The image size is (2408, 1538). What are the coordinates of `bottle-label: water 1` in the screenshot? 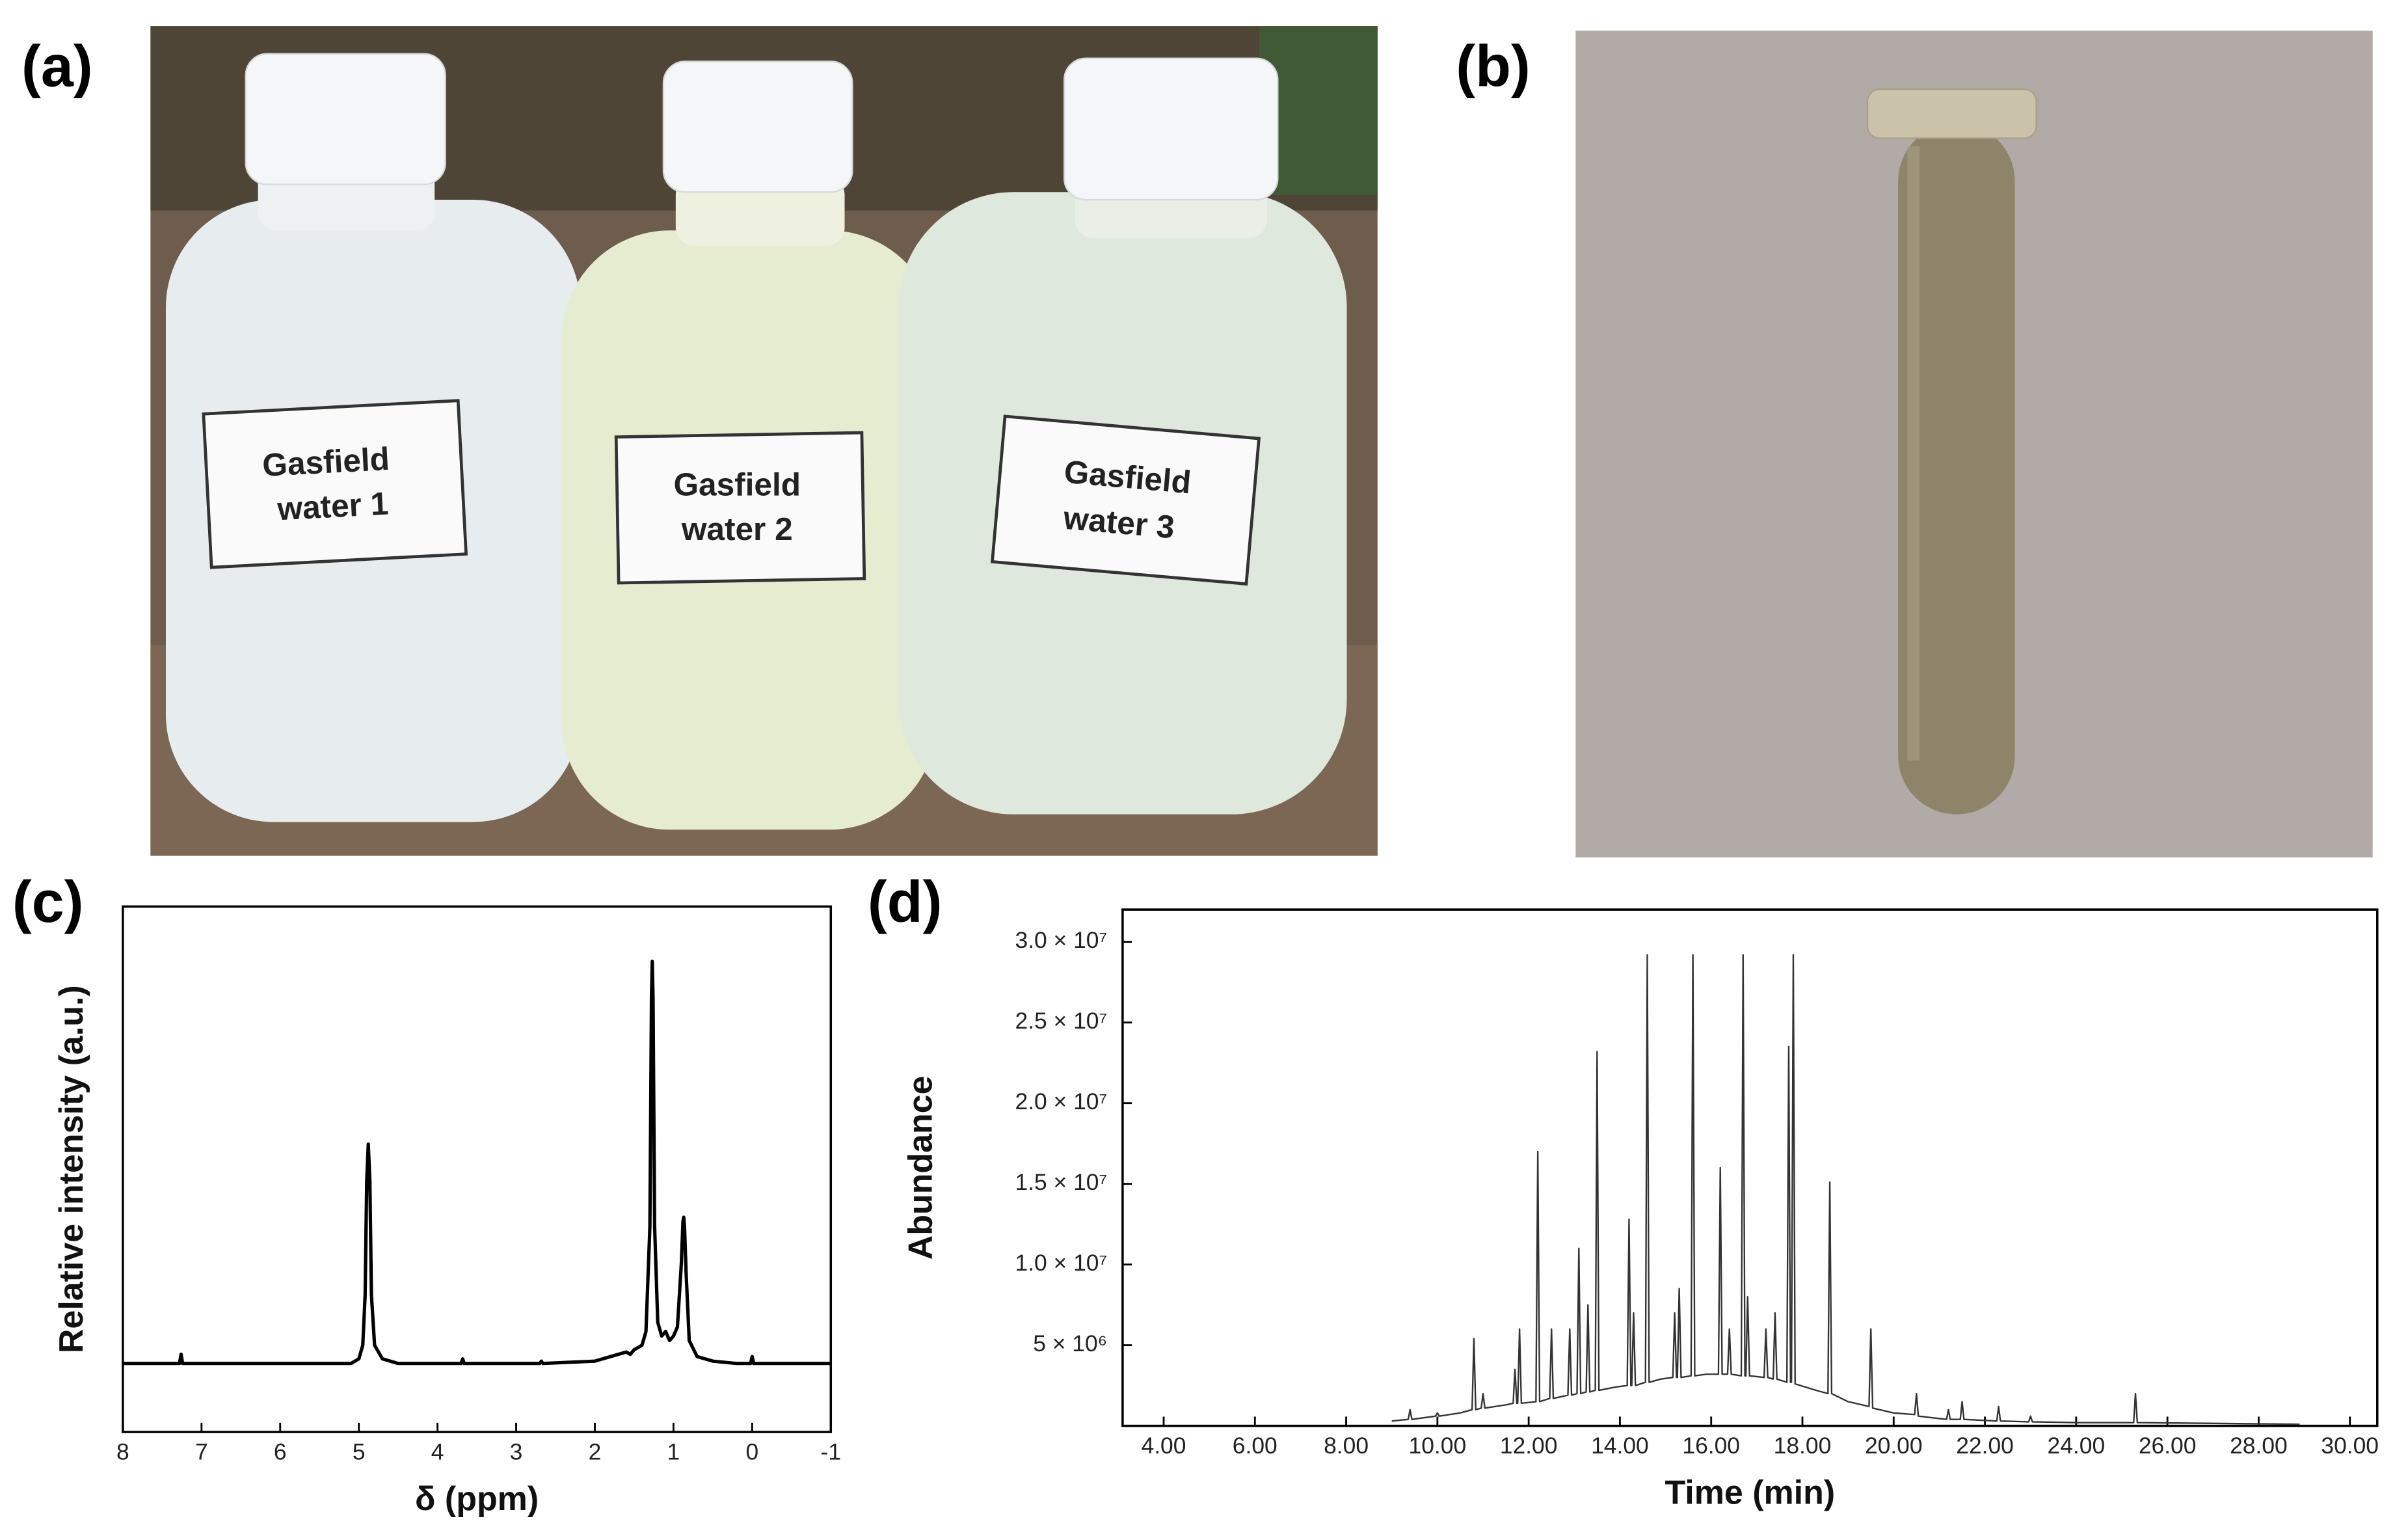 It's located at (333, 507).